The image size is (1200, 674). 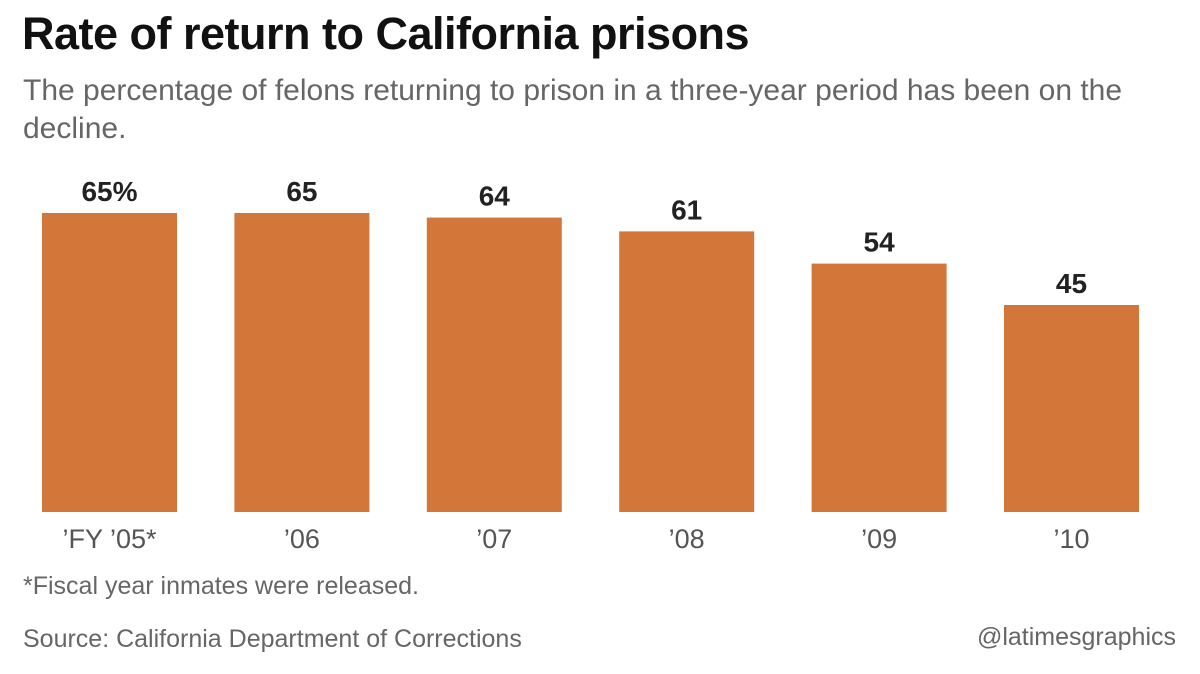 I want to click on value-label-4: 61, so click(x=686, y=209).